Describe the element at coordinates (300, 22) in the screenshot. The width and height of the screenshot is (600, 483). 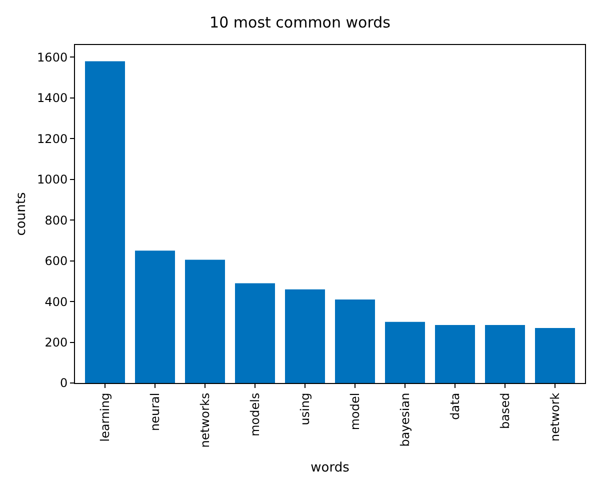
I see `chart-title: 10 most common words` at that location.